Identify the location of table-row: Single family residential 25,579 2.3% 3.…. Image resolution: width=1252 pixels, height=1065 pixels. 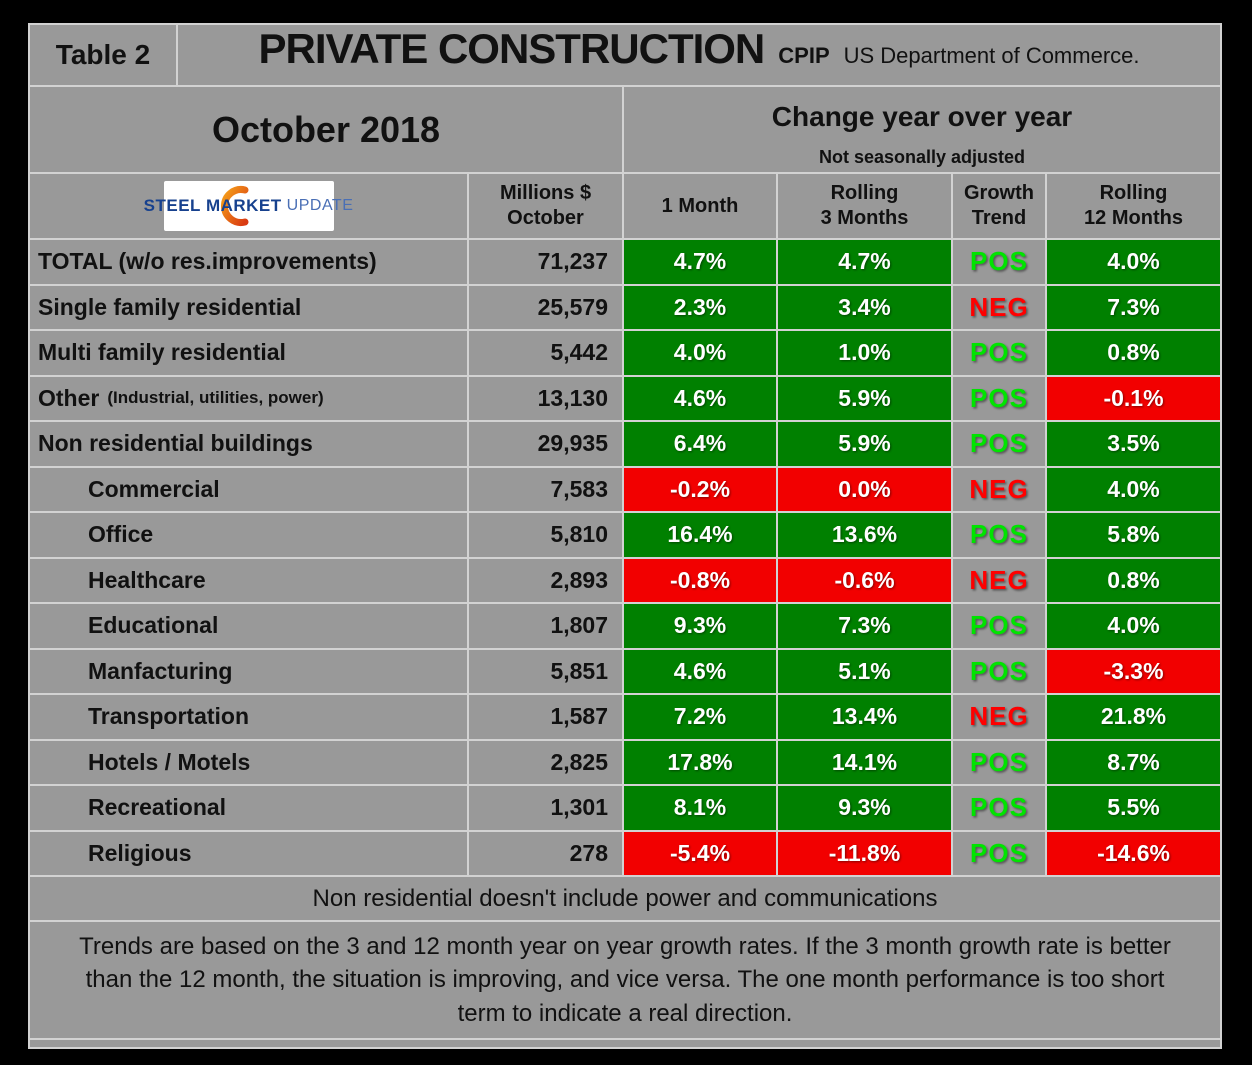
(625, 307).